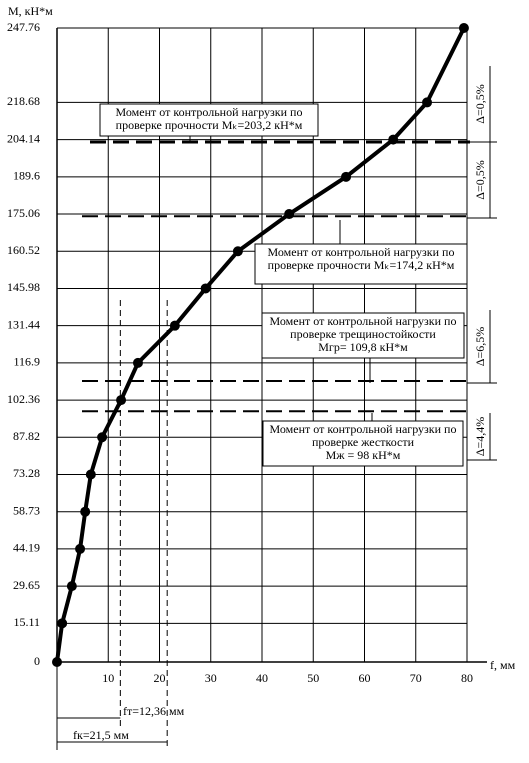 This screenshot has height=763, width=529. I want to click on x-tick-label: 40, so click(262, 678).